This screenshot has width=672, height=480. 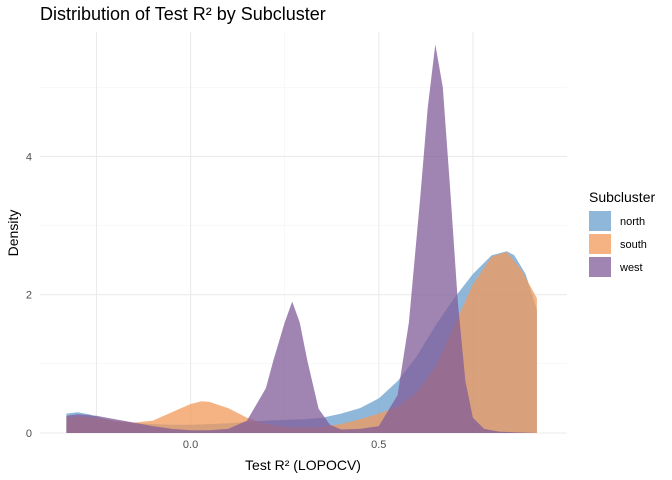 What do you see at coordinates (600, 267) in the screenshot?
I see `legend-key-west` at bounding box center [600, 267].